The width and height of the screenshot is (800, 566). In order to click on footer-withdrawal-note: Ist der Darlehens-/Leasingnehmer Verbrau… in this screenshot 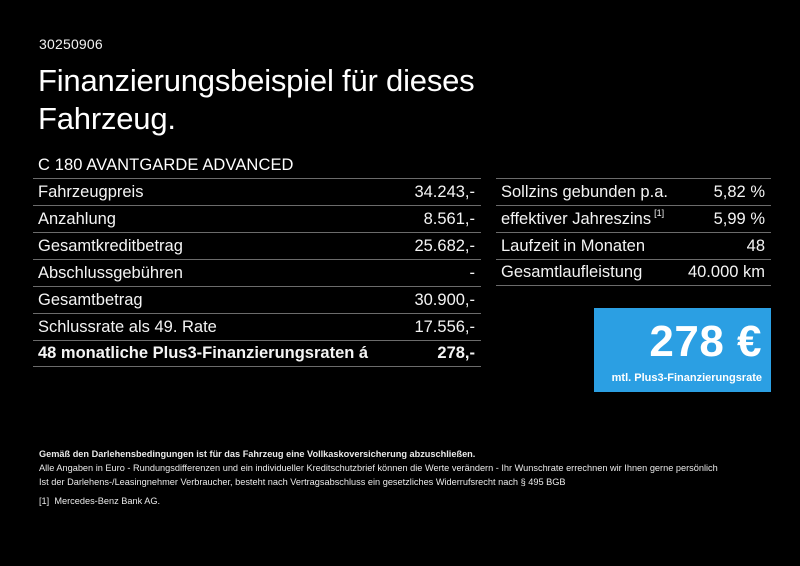, I will do `click(302, 482)`.